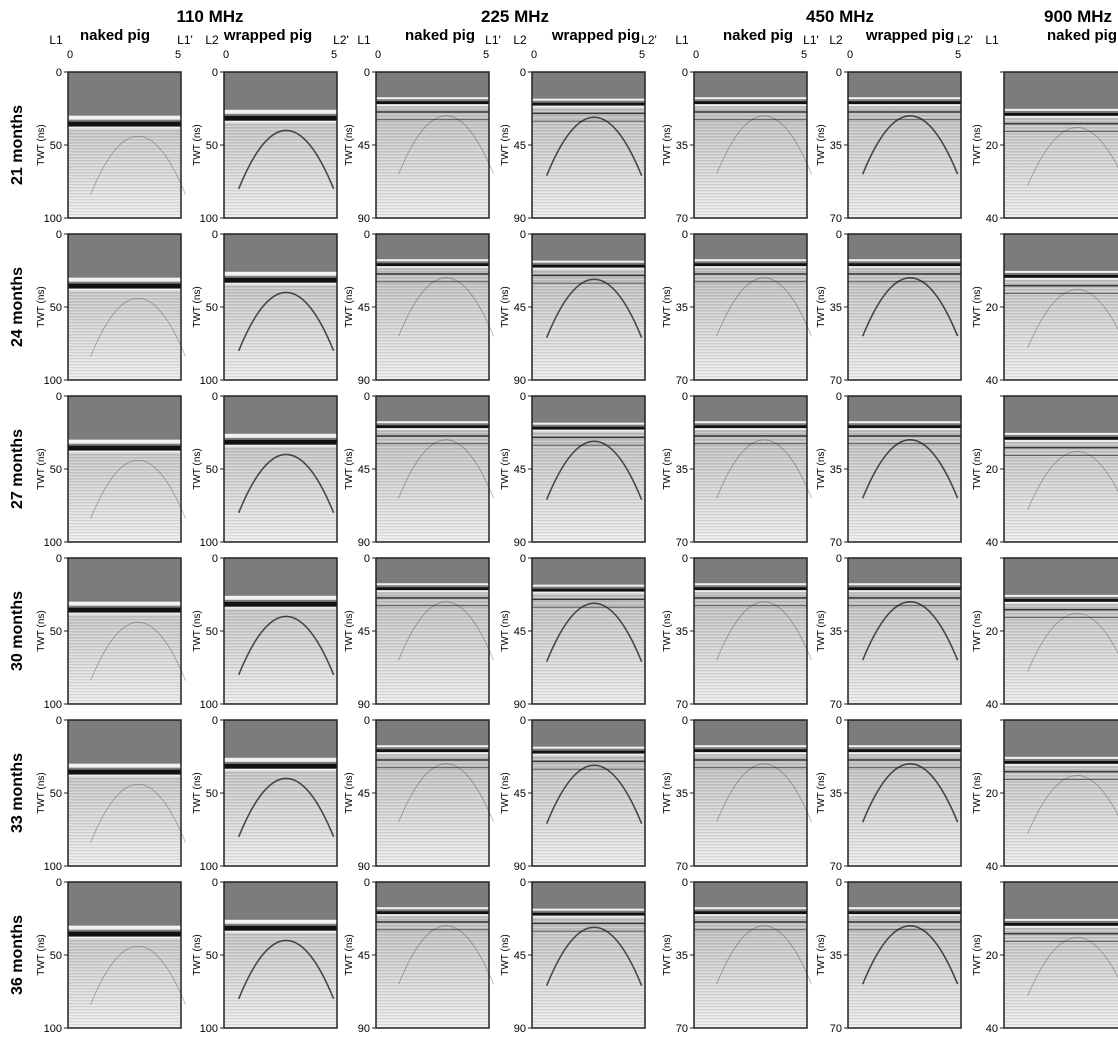 This screenshot has height=1048, width=1118. I want to click on line-end-label: L2', so click(649, 40).